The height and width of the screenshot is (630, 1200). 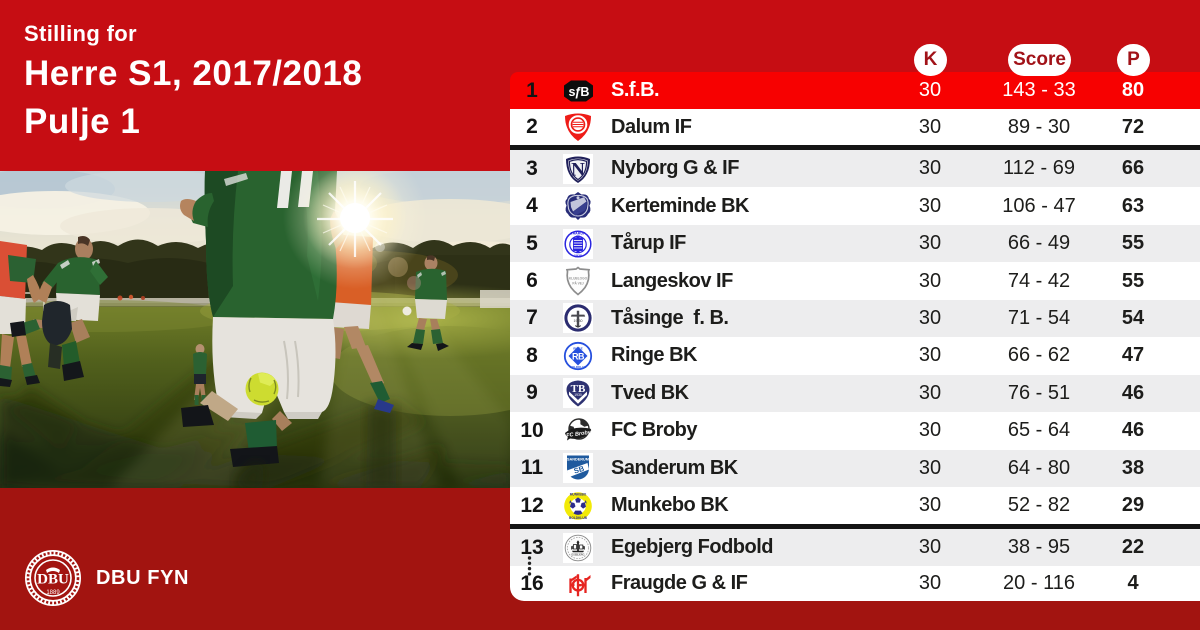 I want to click on svg-text: N, so click(x=578, y=169).